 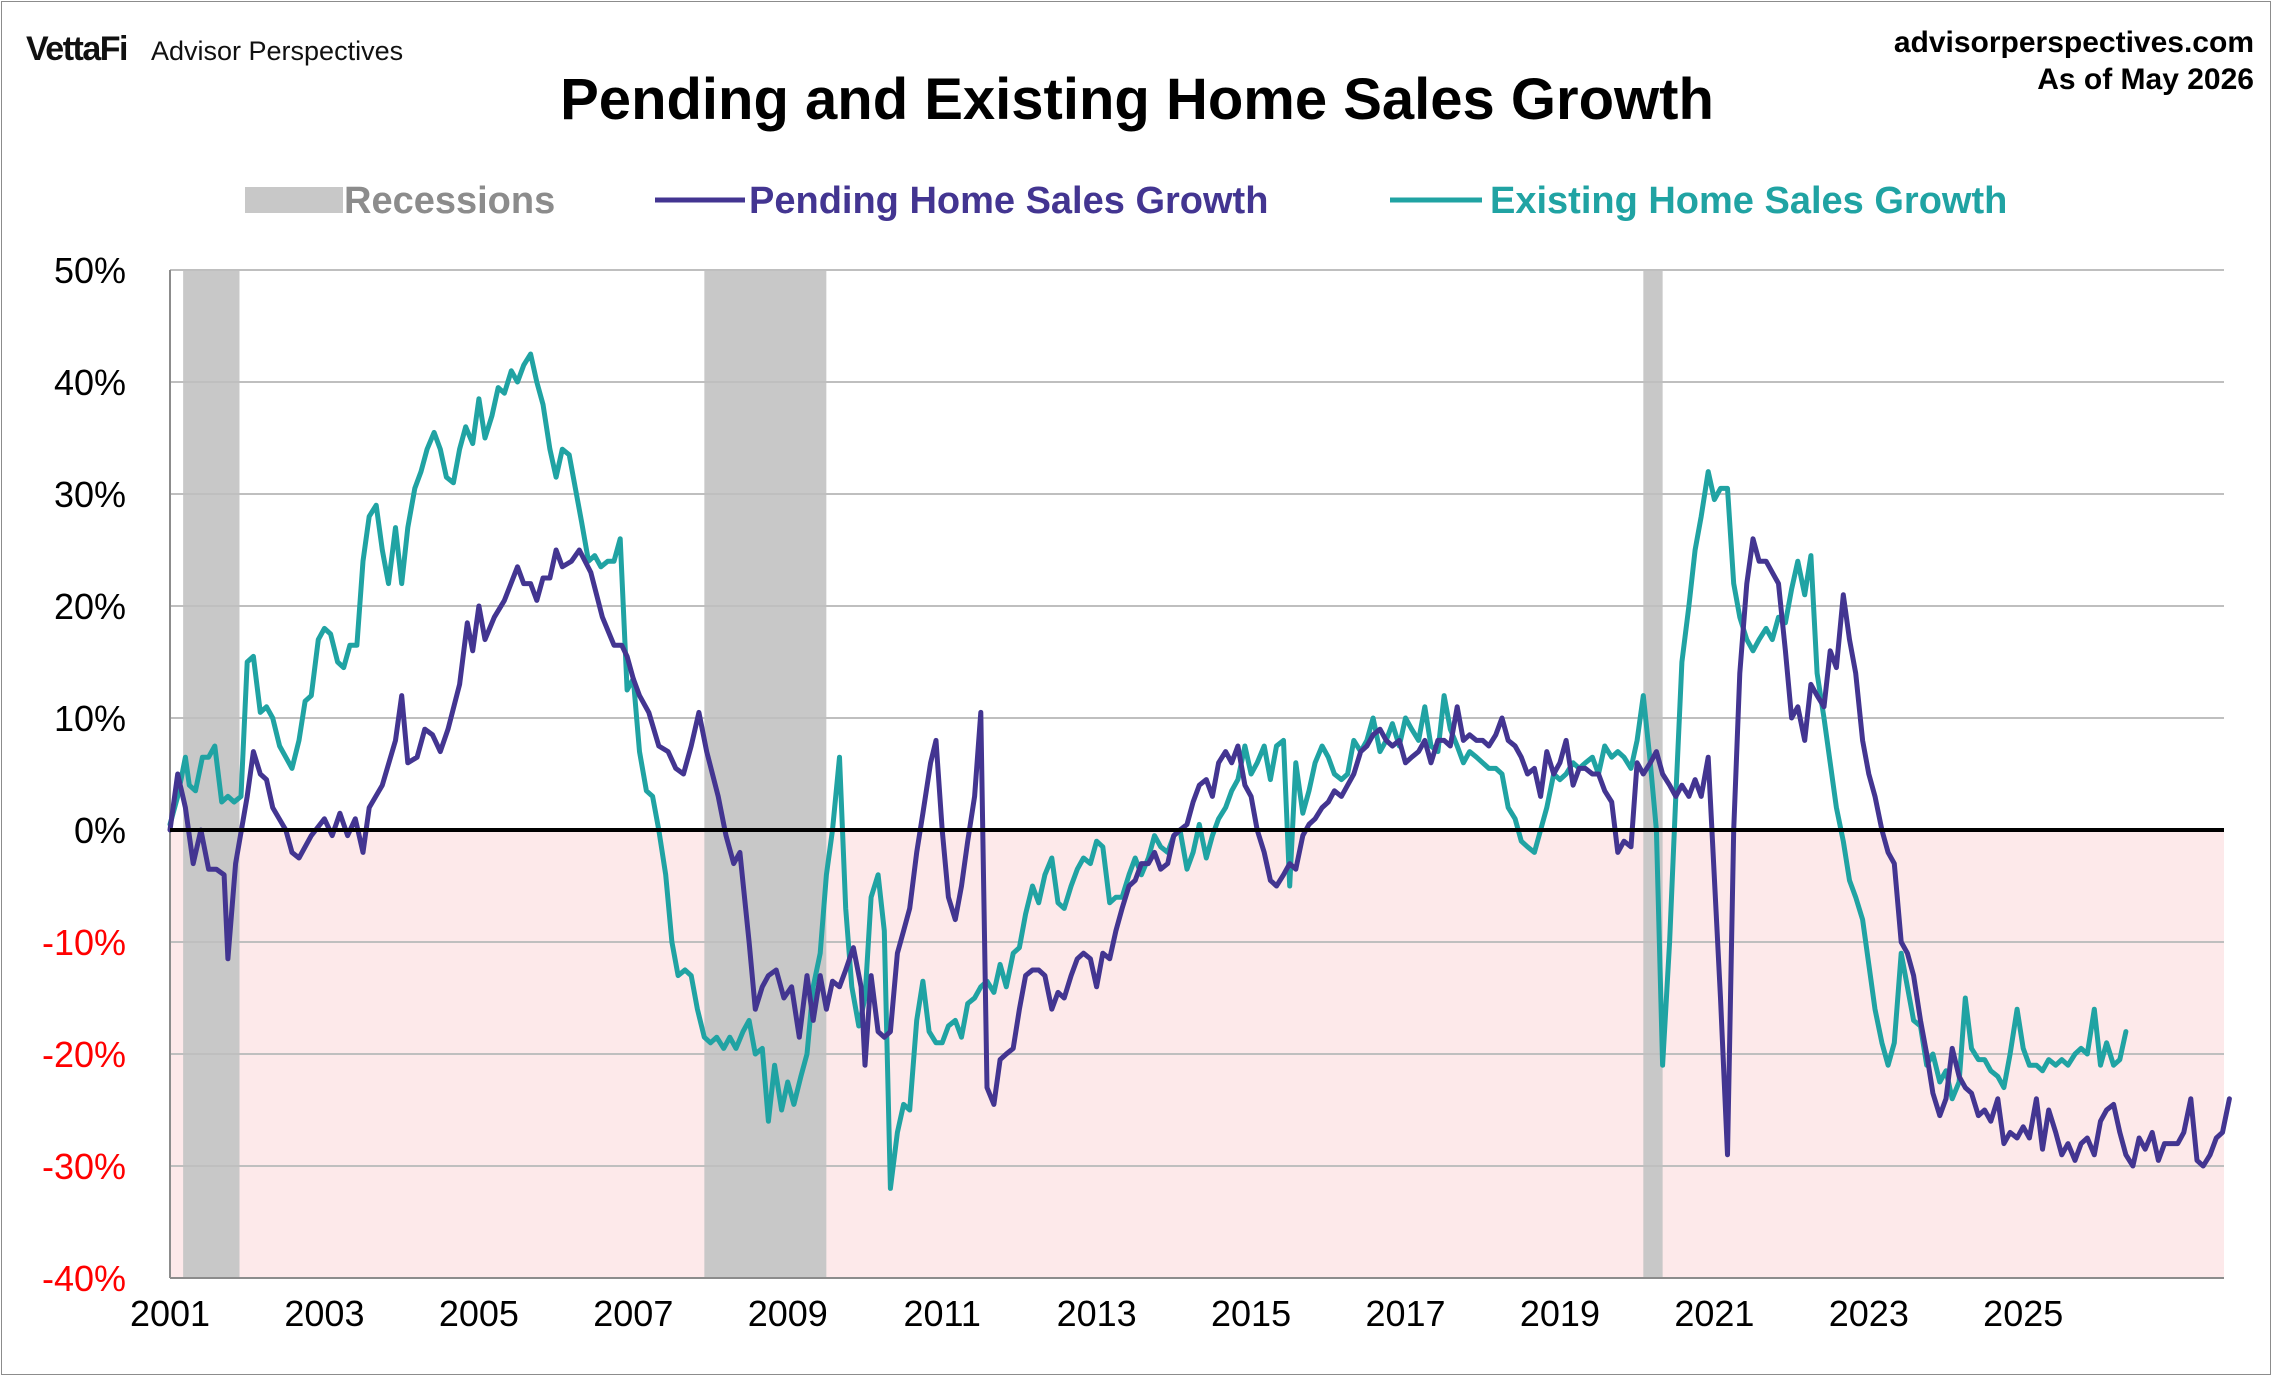 What do you see at coordinates (90, 718) in the screenshot?
I see `y-tick-label: 10%` at bounding box center [90, 718].